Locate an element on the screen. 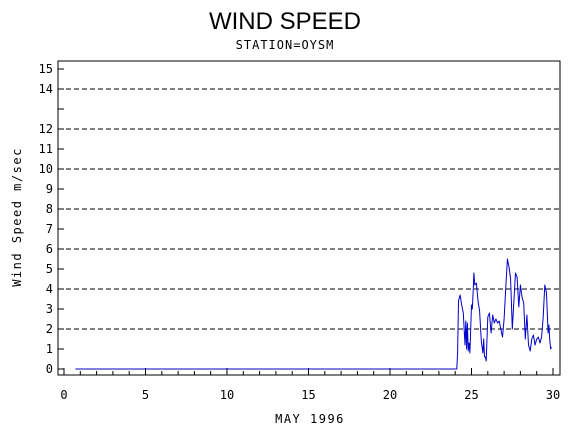 This screenshot has width=570, height=430. y-tick-label: 6 is located at coordinates (49, 249).